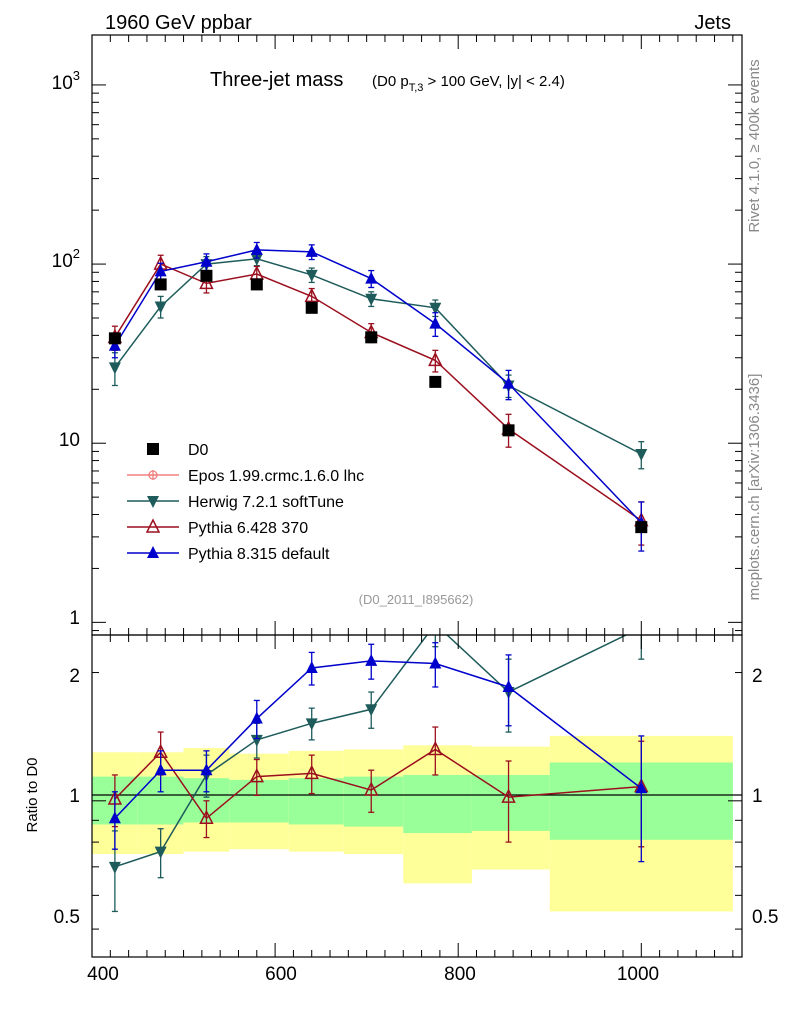 The width and height of the screenshot is (786, 1024). Describe the element at coordinates (757, 676) in the screenshot. I see `ratio-ytick-label-2-right: 2` at that location.